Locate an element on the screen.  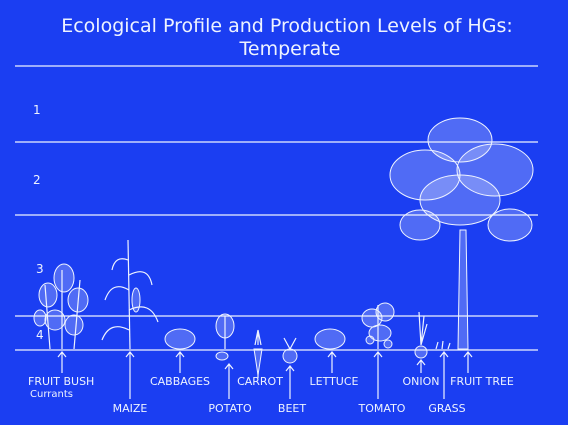
plant-sublabel: Currants is located at coordinates (51, 394).